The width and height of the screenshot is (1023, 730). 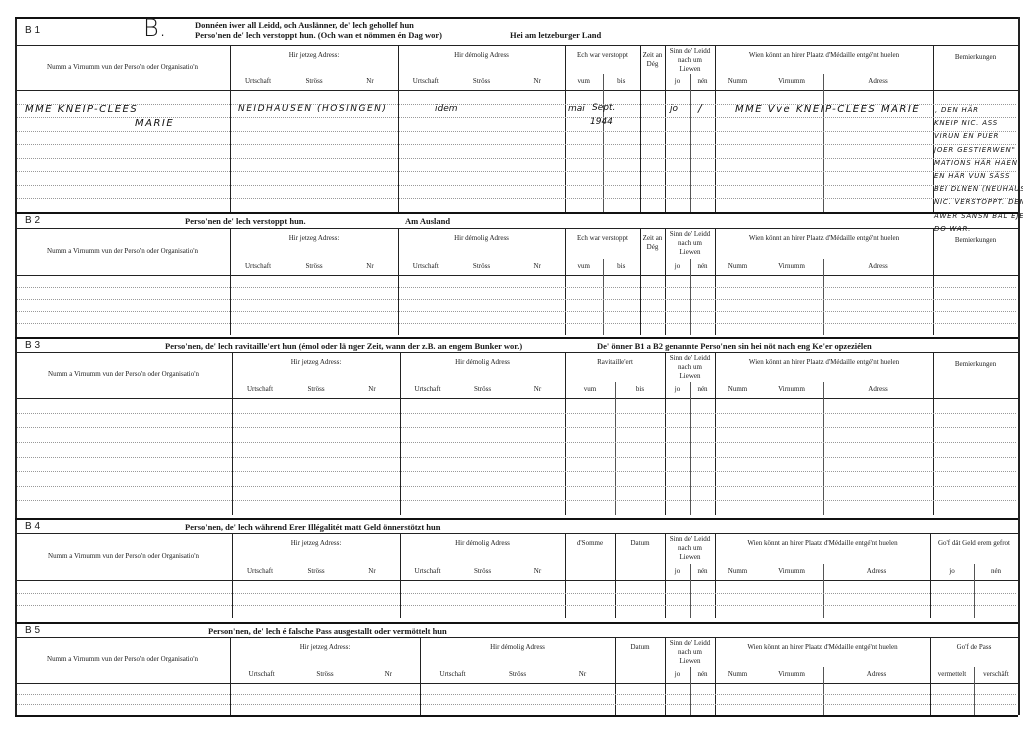 I want to click on section-title-rule, so click(x=516, y=533).